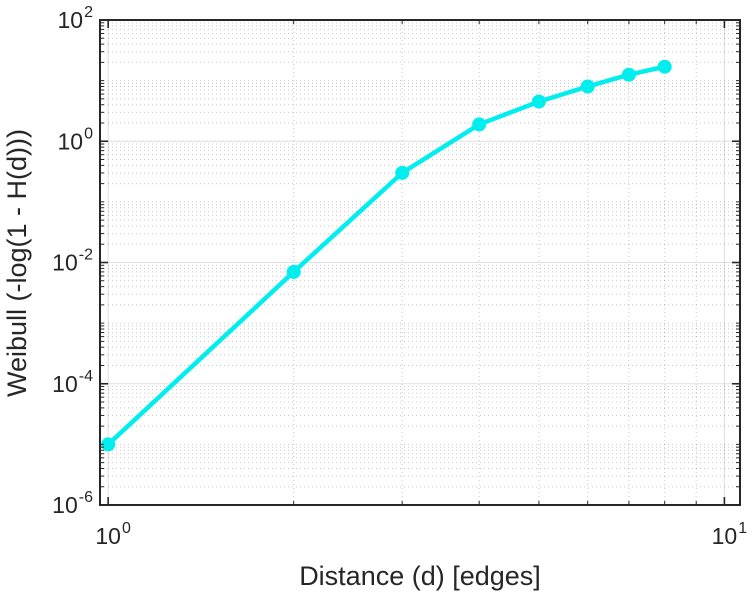 This screenshot has width=756, height=600. I want to click on y-tick-label: 10⁻², so click(72, 261).